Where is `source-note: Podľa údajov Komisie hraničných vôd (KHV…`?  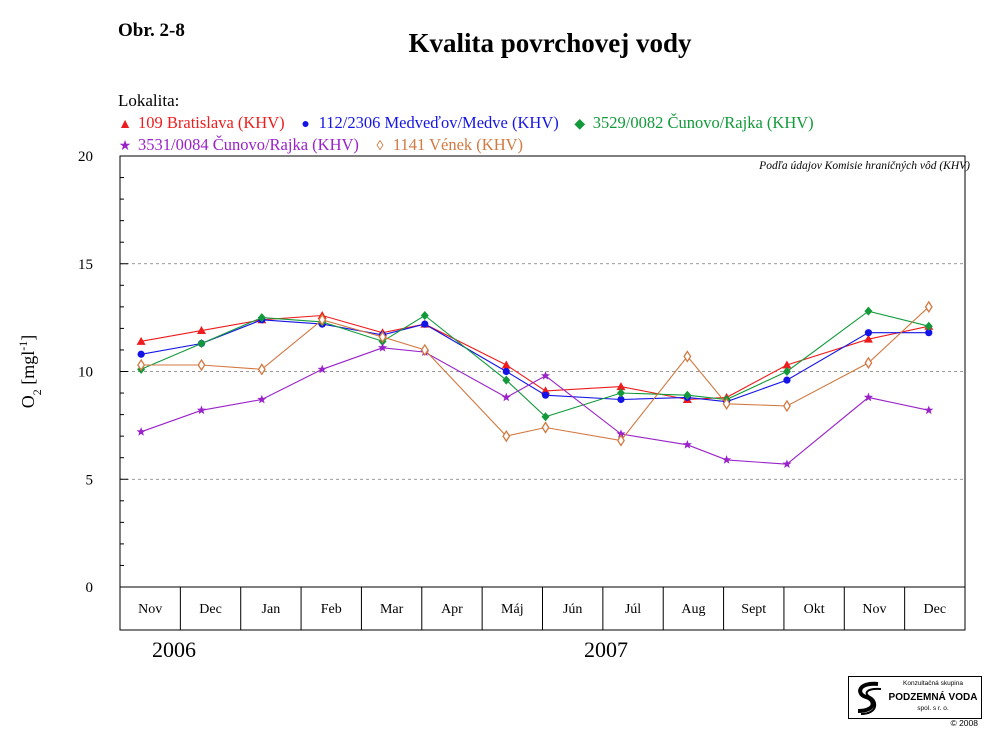
source-note: Podľa údajov Komisie hraničných vôd (KHV… is located at coordinates (864, 166).